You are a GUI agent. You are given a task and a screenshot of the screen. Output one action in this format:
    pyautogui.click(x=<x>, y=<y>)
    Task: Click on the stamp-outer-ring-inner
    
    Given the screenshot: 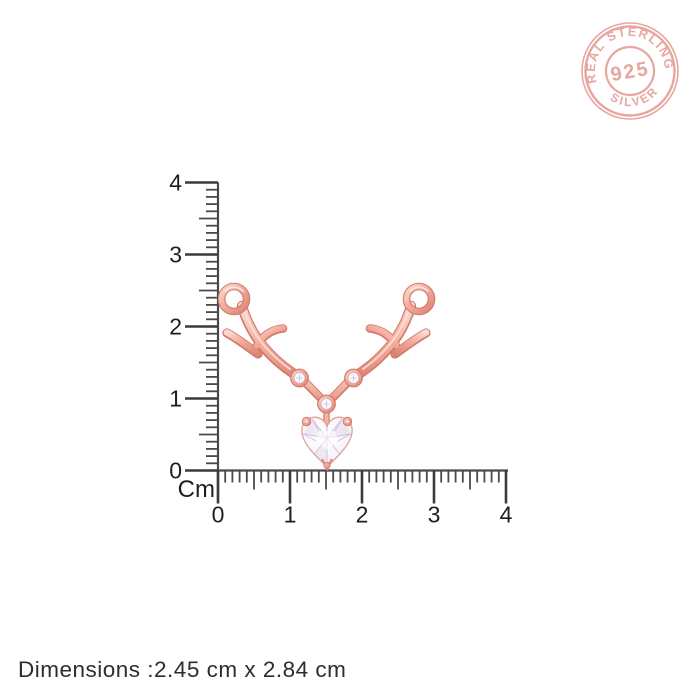 What is the action you would take?
    pyautogui.click(x=630, y=71)
    